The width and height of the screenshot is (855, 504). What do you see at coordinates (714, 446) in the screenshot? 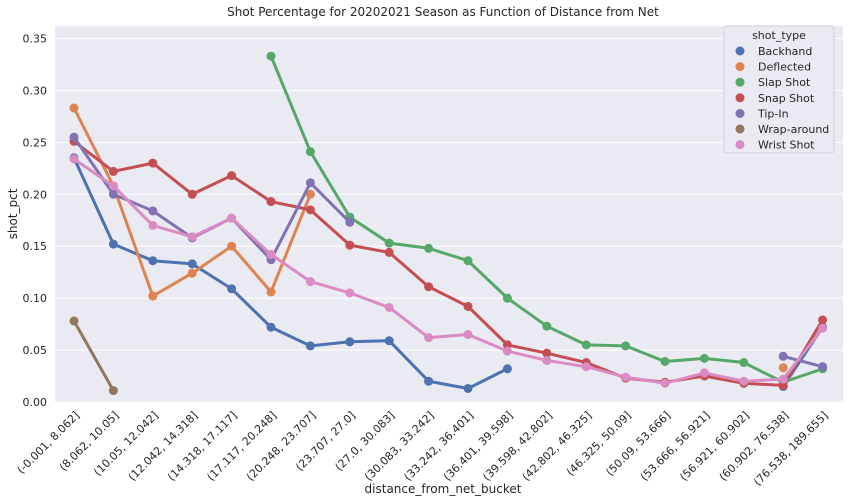
I see `x-tick-label: (56.921, 60.902]` at bounding box center [714, 446].